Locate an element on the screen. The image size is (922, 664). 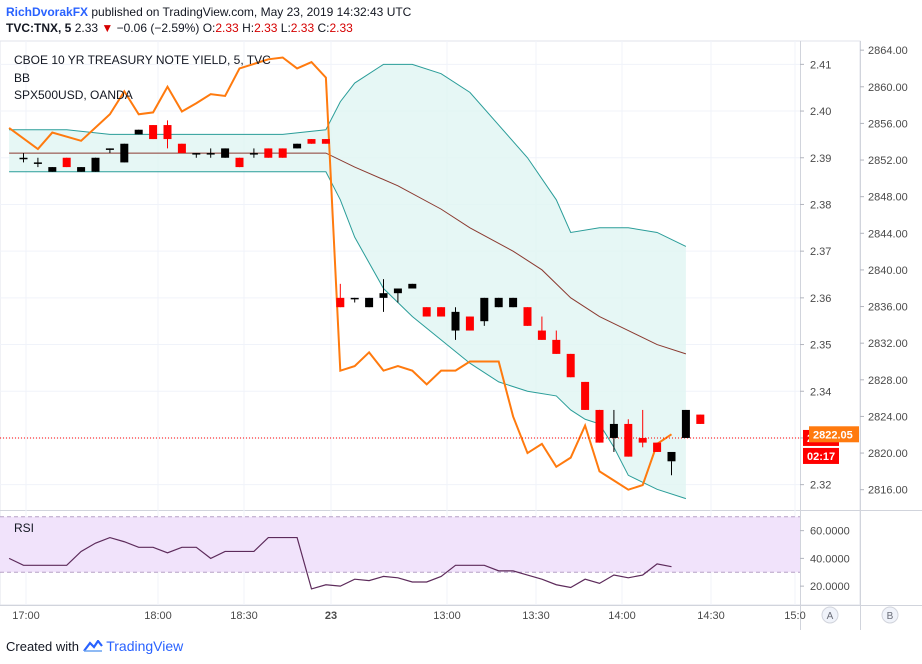
created-with: Created with is located at coordinates (42, 646).